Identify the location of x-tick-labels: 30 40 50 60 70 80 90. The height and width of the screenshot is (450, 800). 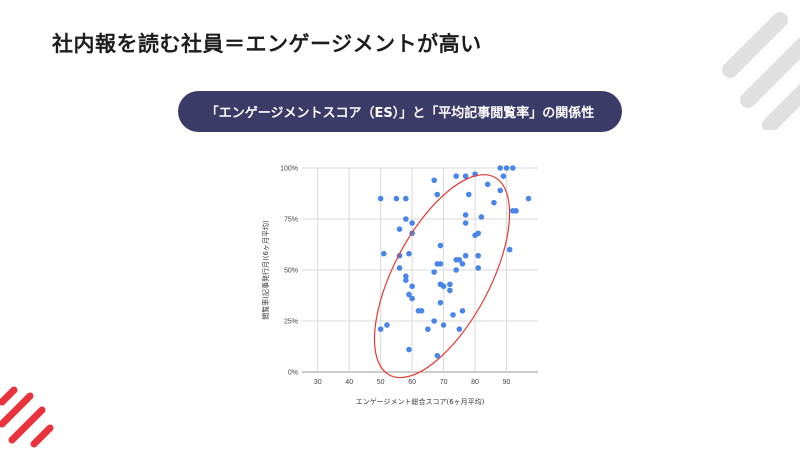
(412, 382).